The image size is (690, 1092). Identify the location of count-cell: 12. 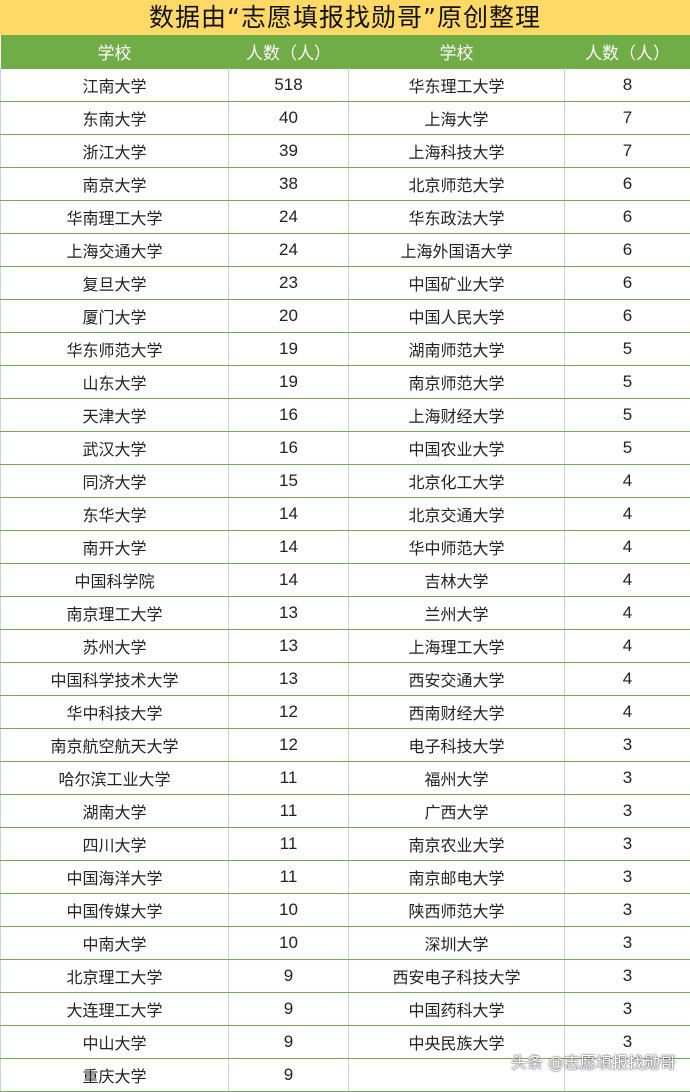
(289, 712).